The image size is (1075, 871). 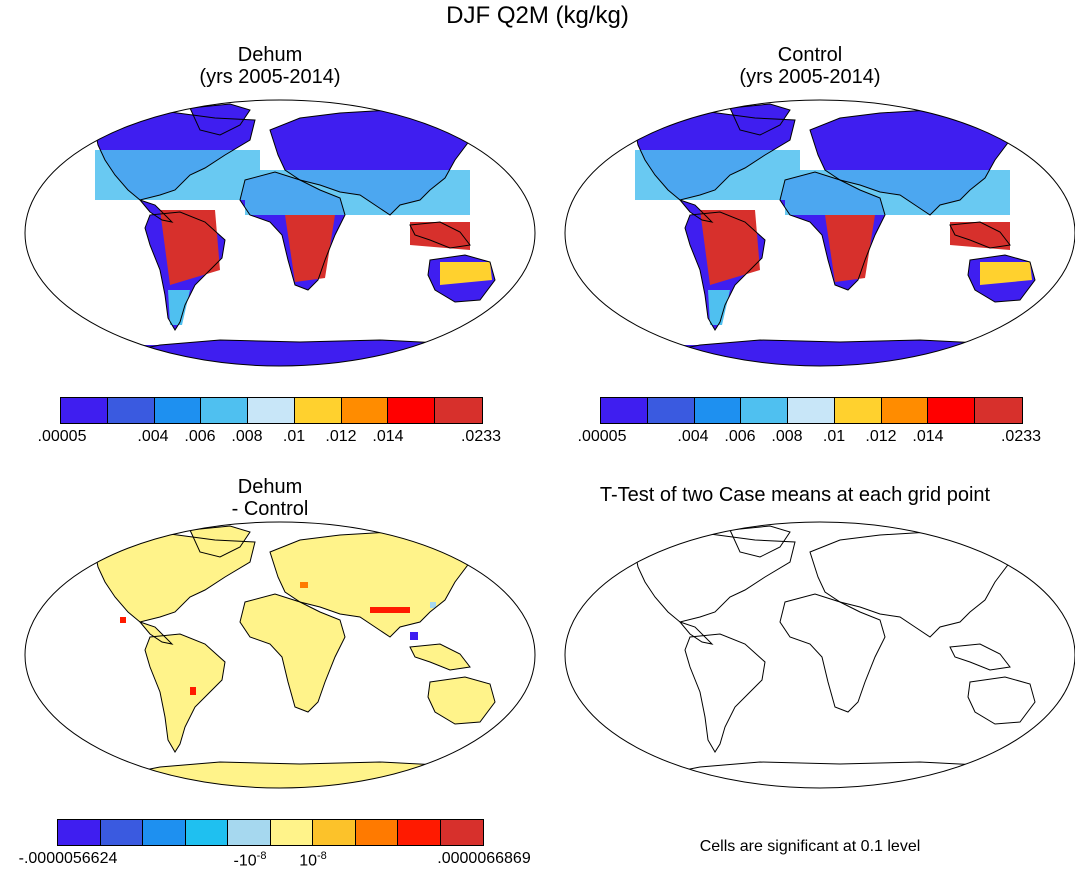 I want to click on colorbar-dehum, so click(x=271, y=410).